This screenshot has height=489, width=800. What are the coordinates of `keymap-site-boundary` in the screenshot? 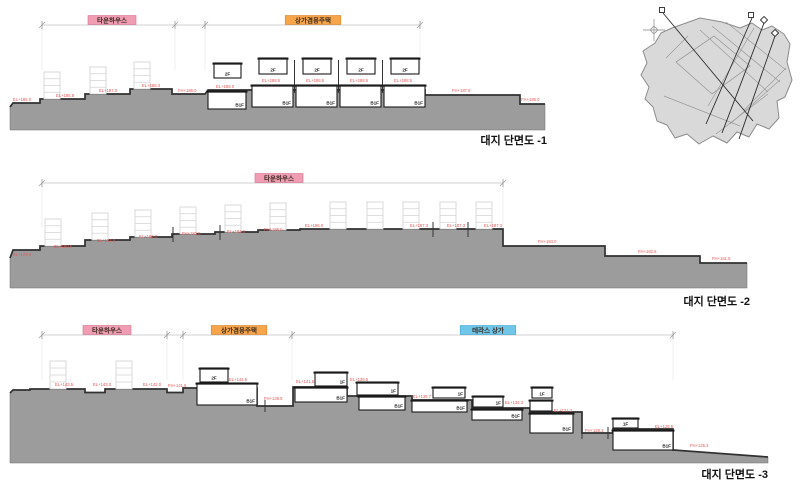 It's located at (716, 81).